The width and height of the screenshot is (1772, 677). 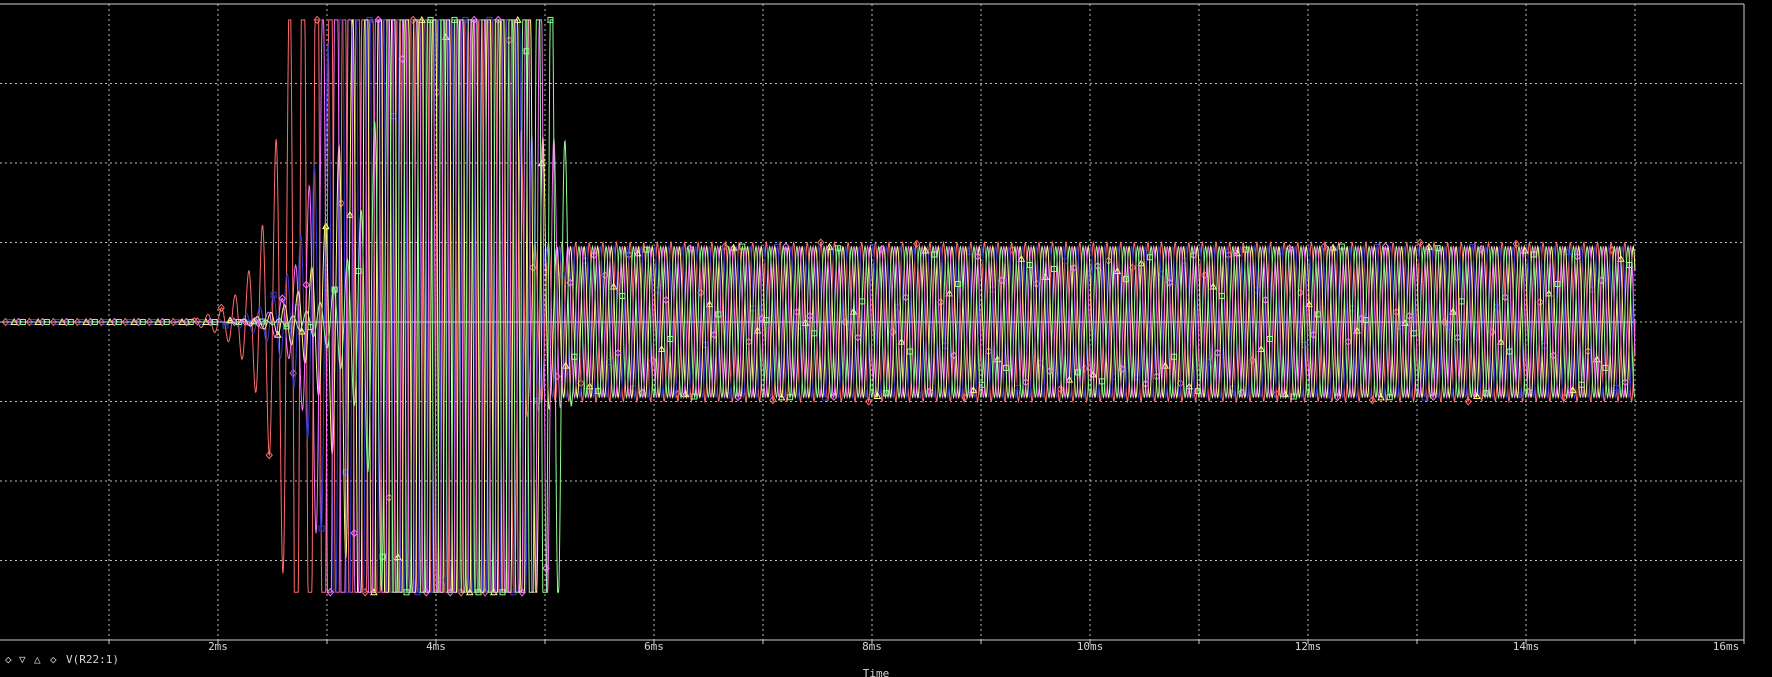 What do you see at coordinates (62, 659) in the screenshot?
I see `legend: ◇ ▽ △ ◇ V(R22:1)` at bounding box center [62, 659].